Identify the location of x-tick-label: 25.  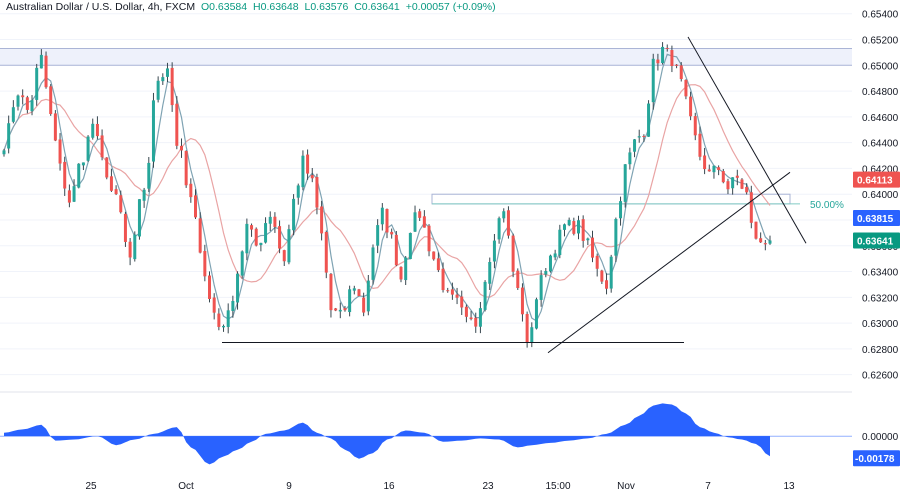
(91, 486).